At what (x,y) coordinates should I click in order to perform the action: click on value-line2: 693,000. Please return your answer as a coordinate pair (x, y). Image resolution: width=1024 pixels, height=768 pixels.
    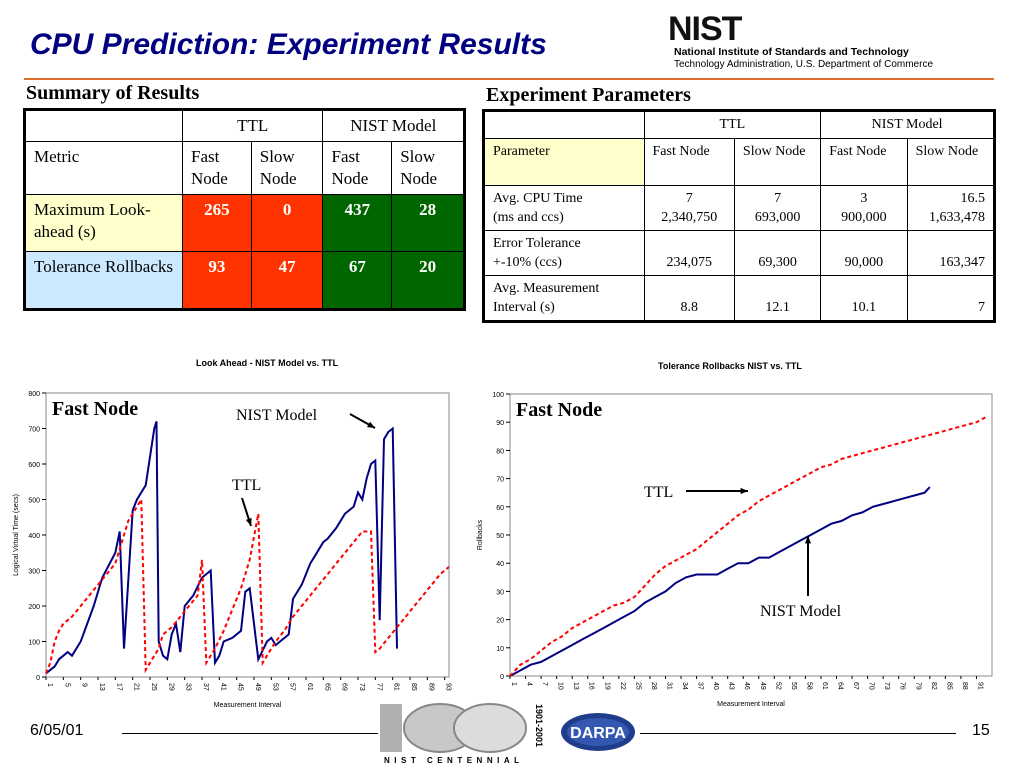
    Looking at the image, I should click on (777, 217).